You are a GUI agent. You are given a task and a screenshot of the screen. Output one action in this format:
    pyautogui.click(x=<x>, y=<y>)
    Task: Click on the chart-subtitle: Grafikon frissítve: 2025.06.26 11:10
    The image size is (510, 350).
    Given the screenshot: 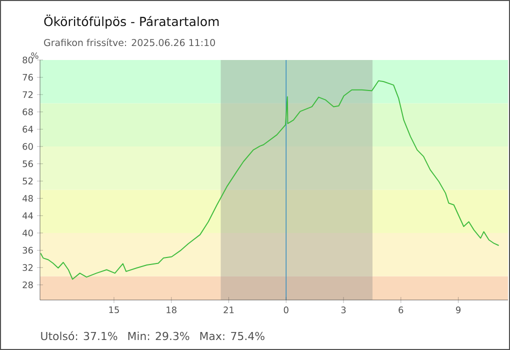 What is the action you would take?
    pyautogui.click(x=129, y=42)
    